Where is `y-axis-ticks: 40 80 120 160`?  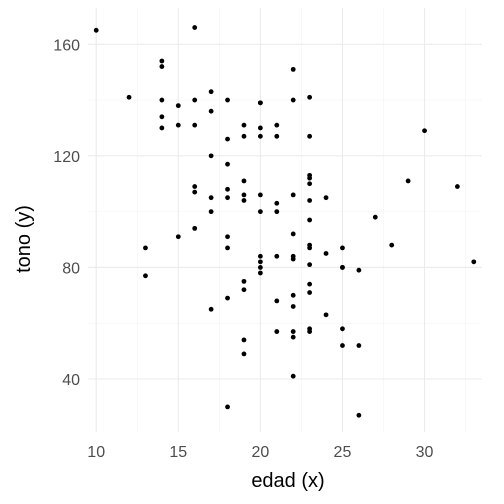 y-axis-ticks: 40 80 120 160 is located at coordinates (66, 213).